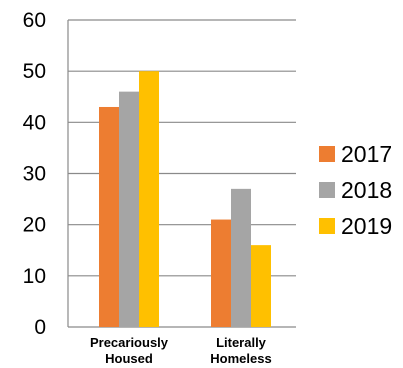  I want to click on y-tick-label: 20, so click(34, 225).